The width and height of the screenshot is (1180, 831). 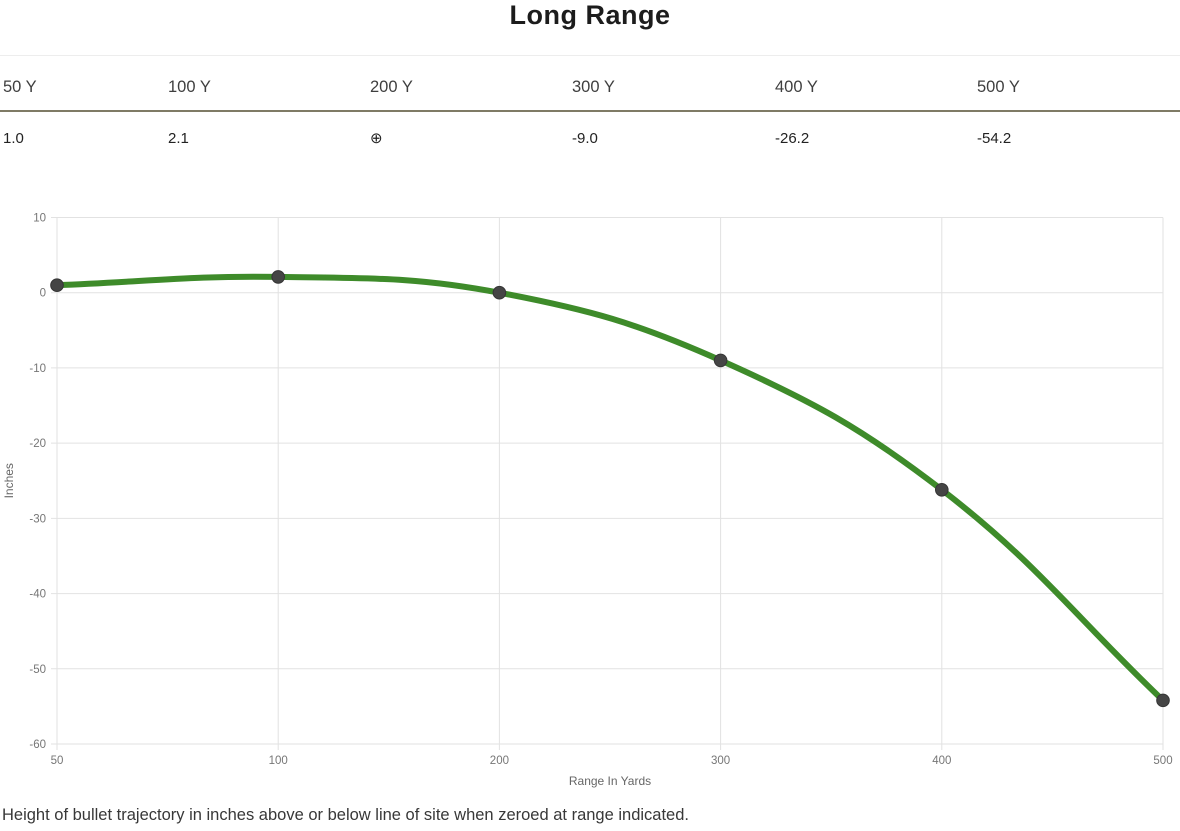 What do you see at coordinates (720, 761) in the screenshot?
I see `x-tick-label: 300` at bounding box center [720, 761].